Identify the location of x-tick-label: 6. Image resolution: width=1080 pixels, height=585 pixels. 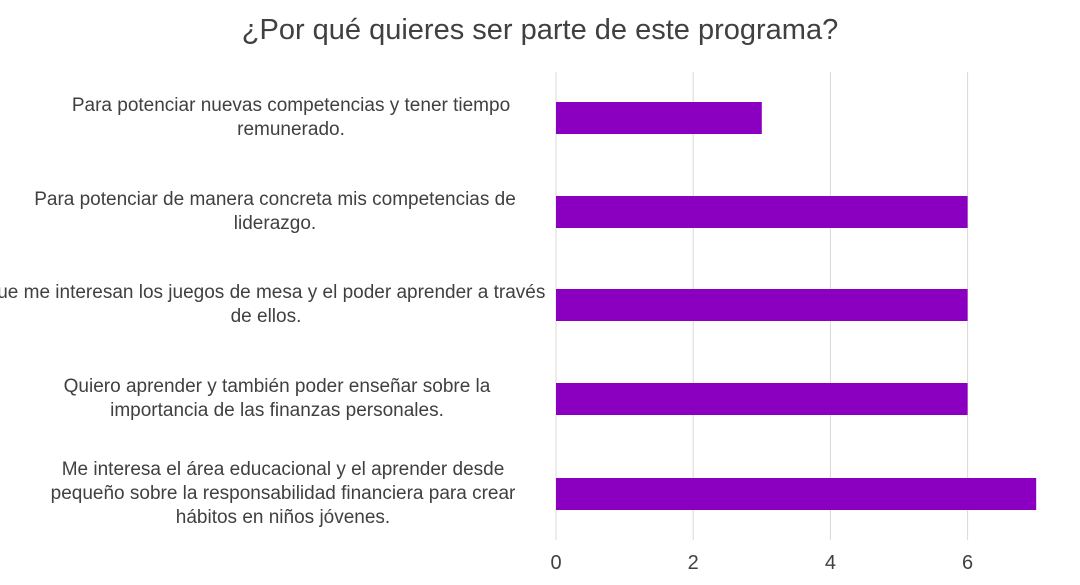
(968, 563).